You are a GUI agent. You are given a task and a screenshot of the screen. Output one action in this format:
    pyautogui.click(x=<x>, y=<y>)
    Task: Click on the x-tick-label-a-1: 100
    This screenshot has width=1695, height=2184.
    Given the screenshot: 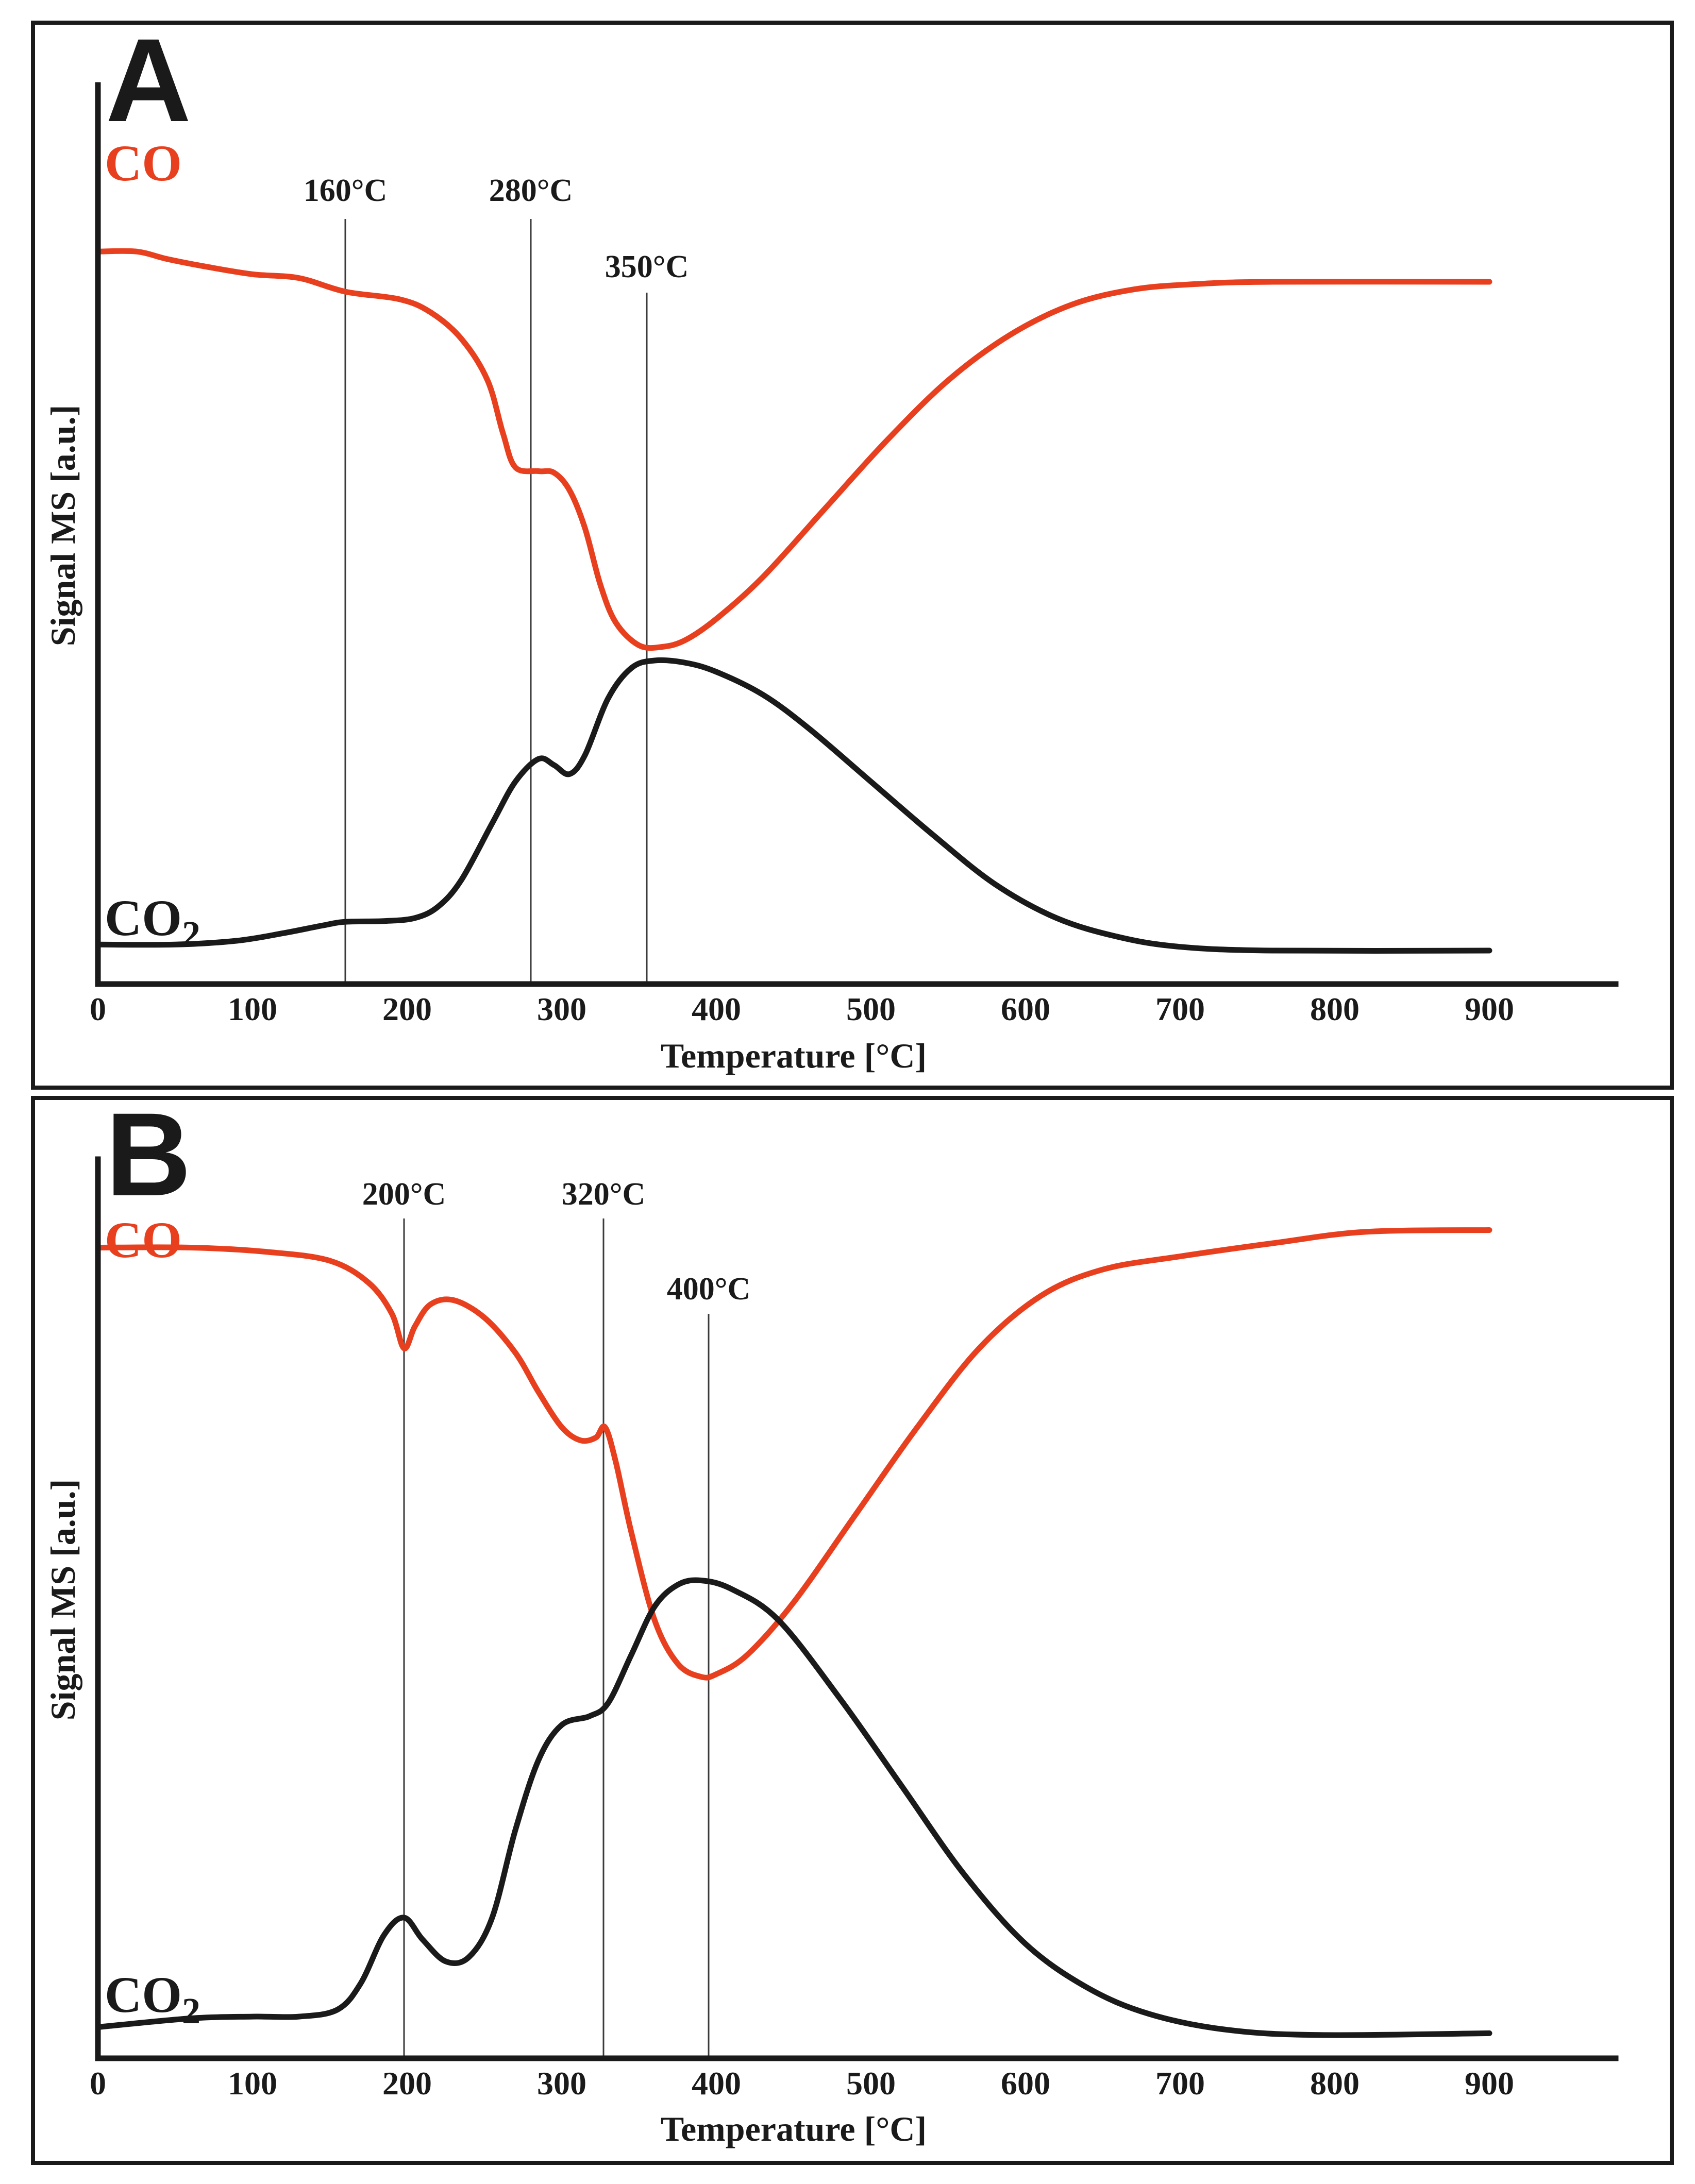 What is the action you would take?
    pyautogui.click(x=252, y=1009)
    